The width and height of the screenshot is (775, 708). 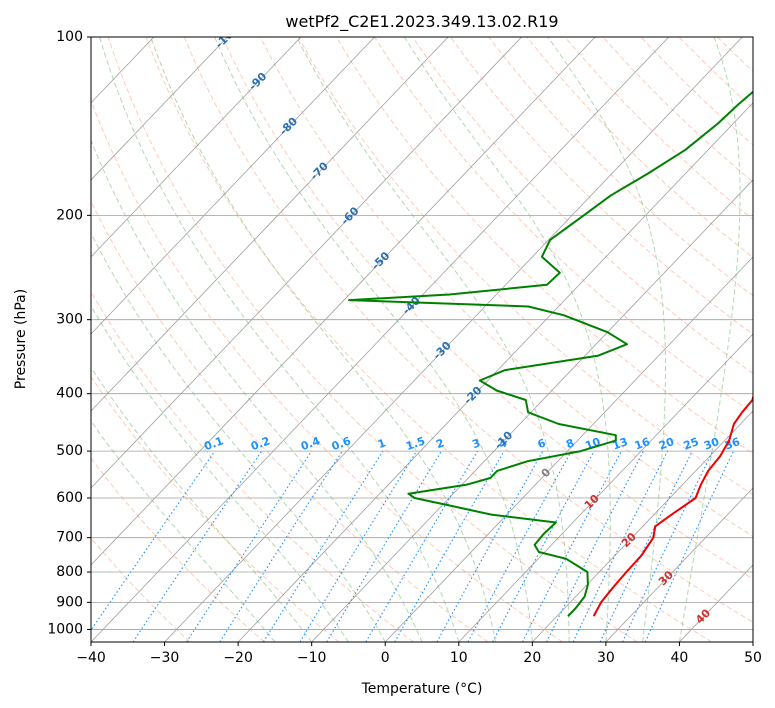 What do you see at coordinates (21, 339) in the screenshot?
I see `y-axis-title: Pressure (hPa)` at bounding box center [21, 339].